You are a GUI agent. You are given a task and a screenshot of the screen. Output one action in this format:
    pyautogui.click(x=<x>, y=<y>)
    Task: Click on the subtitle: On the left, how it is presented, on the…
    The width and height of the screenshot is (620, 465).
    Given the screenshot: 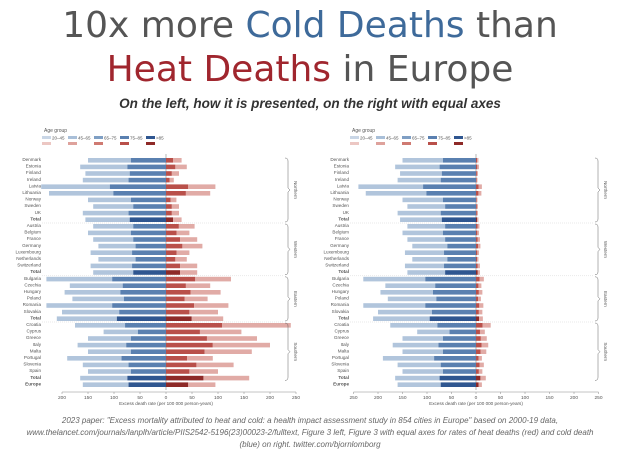 What is the action you would take?
    pyautogui.click(x=310, y=103)
    